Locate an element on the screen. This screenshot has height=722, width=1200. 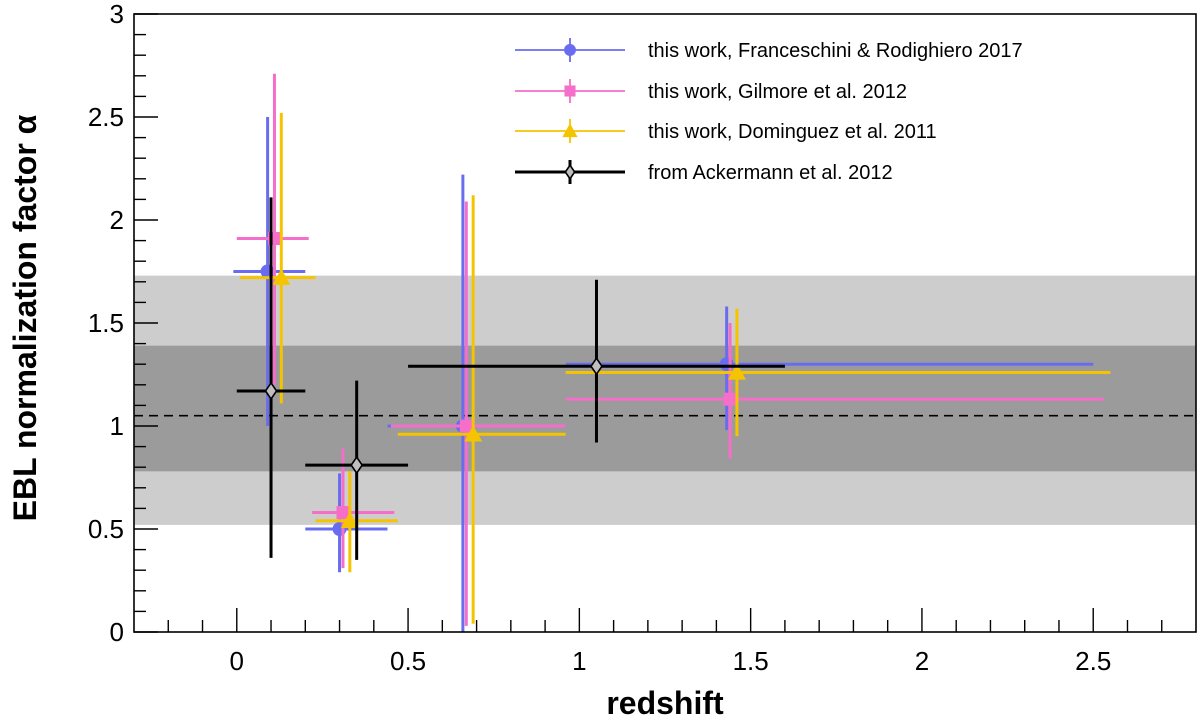
x-tick-label: 2 is located at coordinates (922, 661).